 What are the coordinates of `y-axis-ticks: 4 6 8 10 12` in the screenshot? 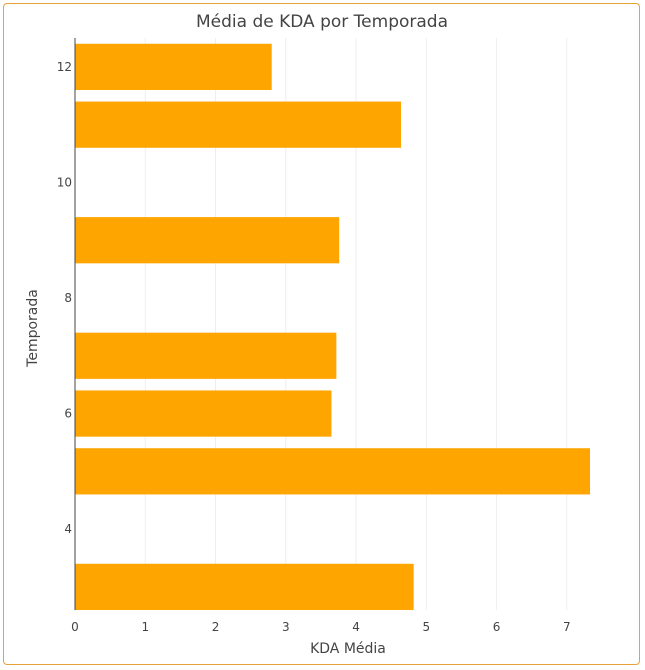 It's located at (64, 298).